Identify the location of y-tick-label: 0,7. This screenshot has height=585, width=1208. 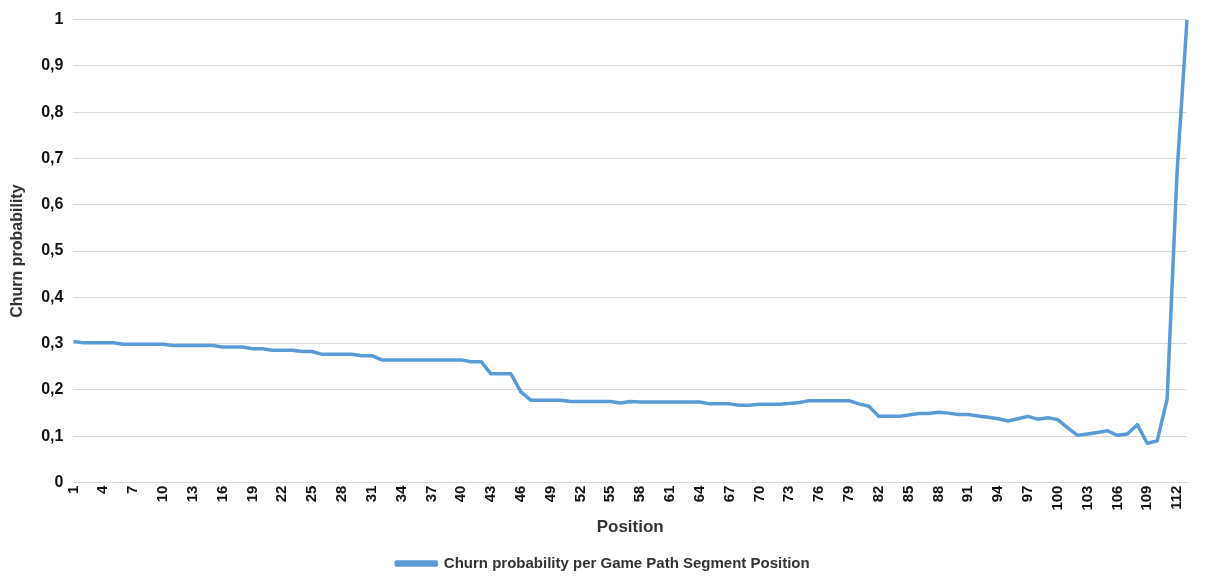
(52, 157).